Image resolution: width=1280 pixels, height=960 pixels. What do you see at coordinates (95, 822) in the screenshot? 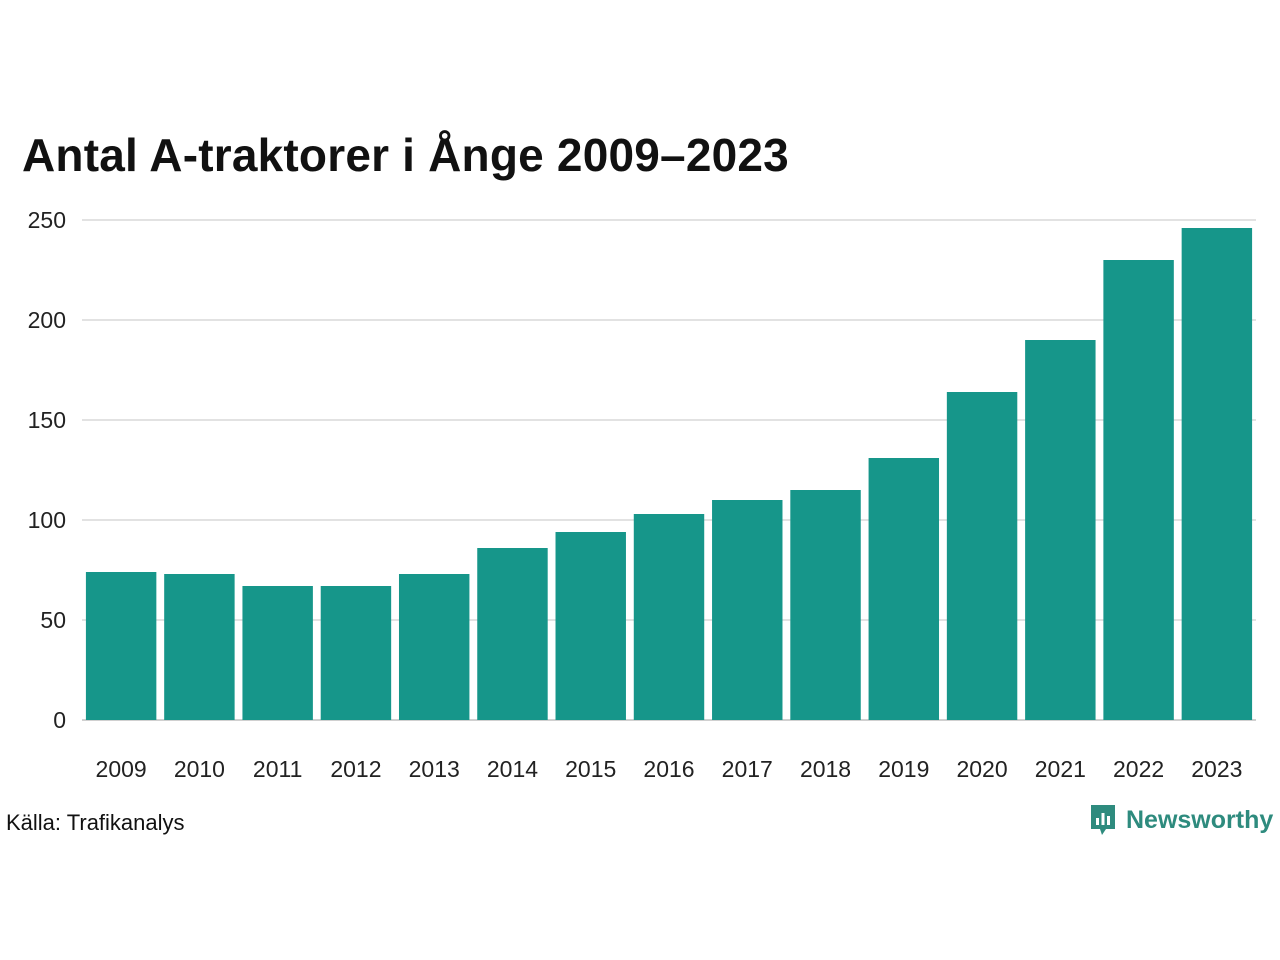
I see `source-note: Källa: Trafikanalys` at bounding box center [95, 822].